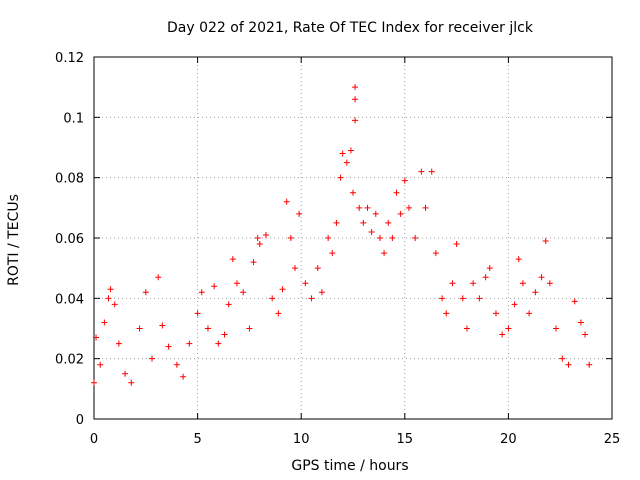 This screenshot has height=480, width=640. I want to click on x-tick-label: 0, so click(94, 439).